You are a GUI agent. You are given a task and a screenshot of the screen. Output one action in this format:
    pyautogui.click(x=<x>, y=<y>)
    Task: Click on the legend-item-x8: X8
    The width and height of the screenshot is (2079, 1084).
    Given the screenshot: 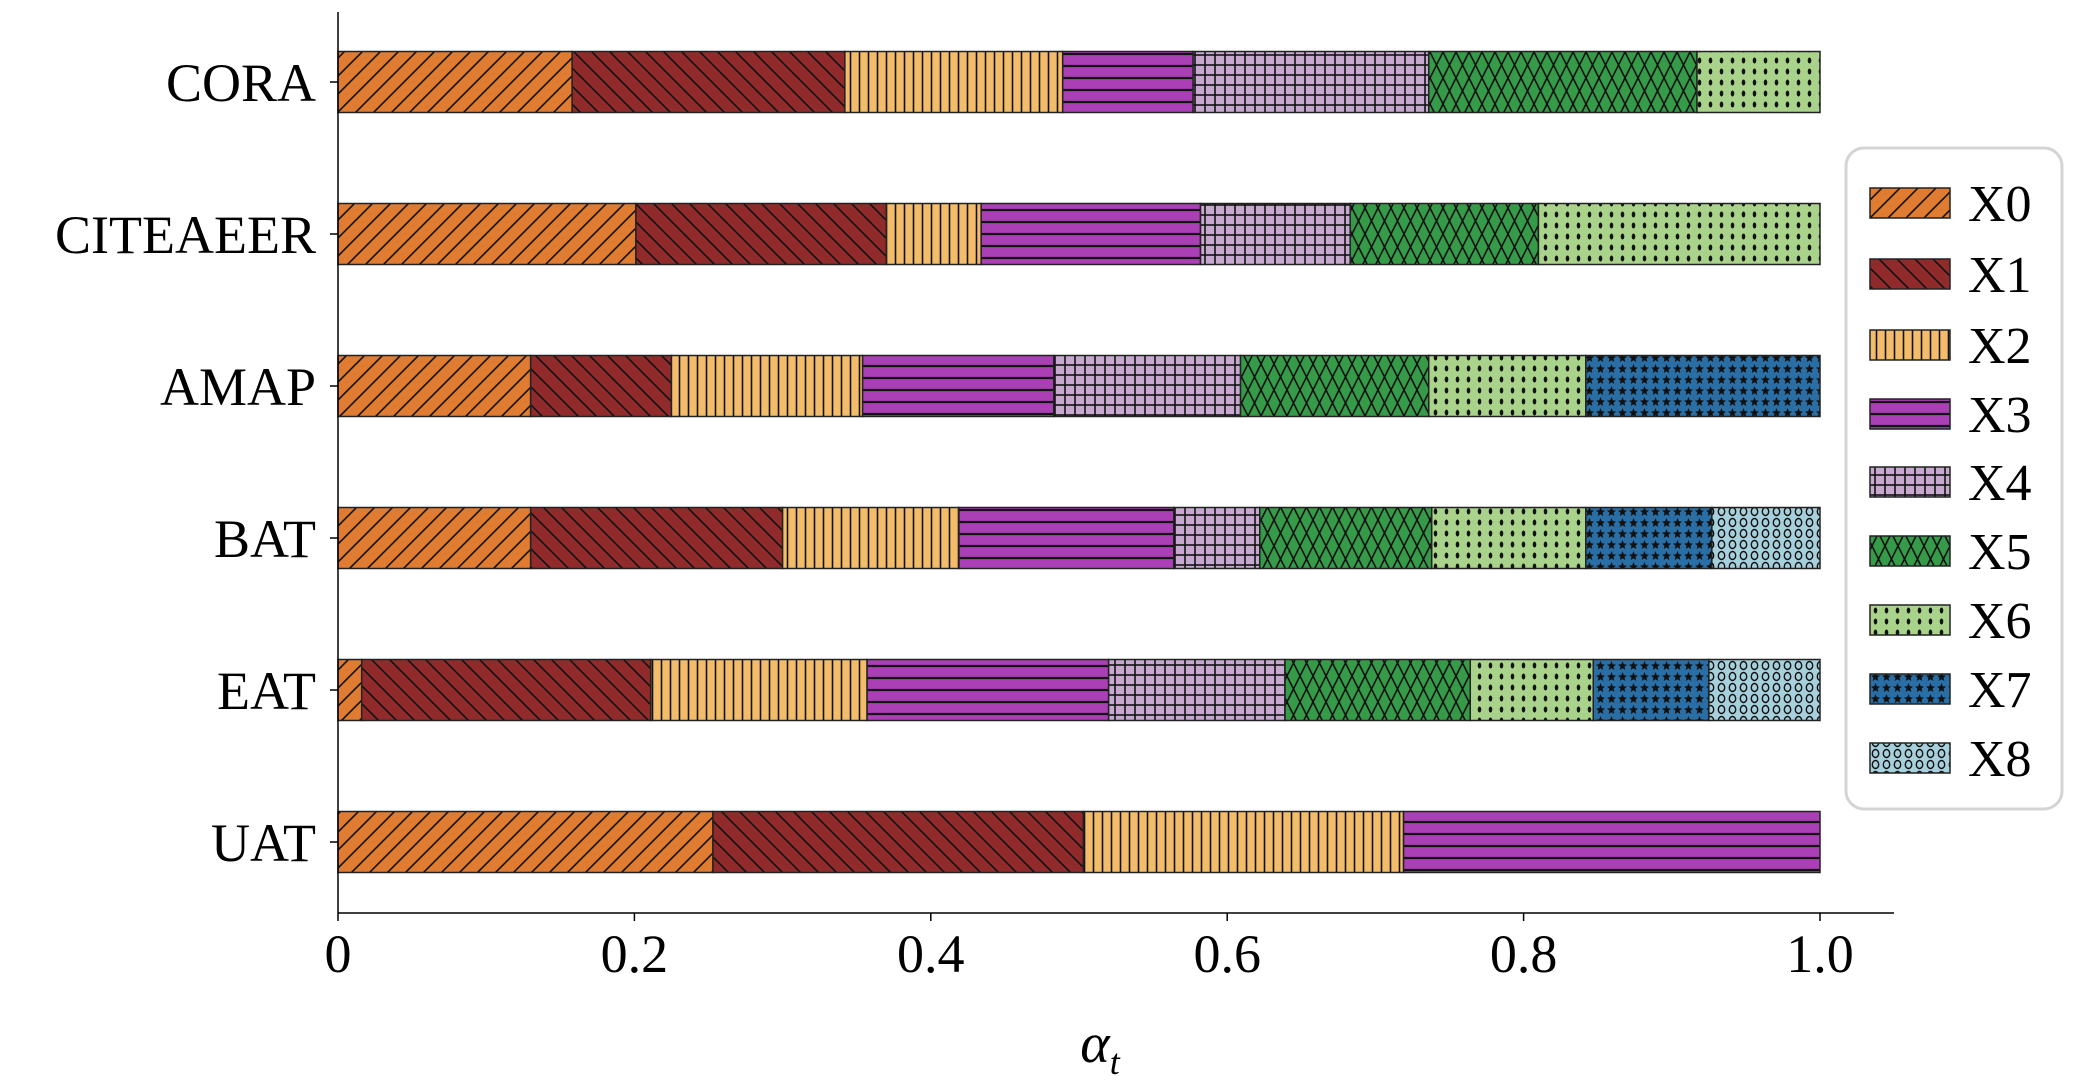 What is the action you would take?
    pyautogui.click(x=1950, y=759)
    